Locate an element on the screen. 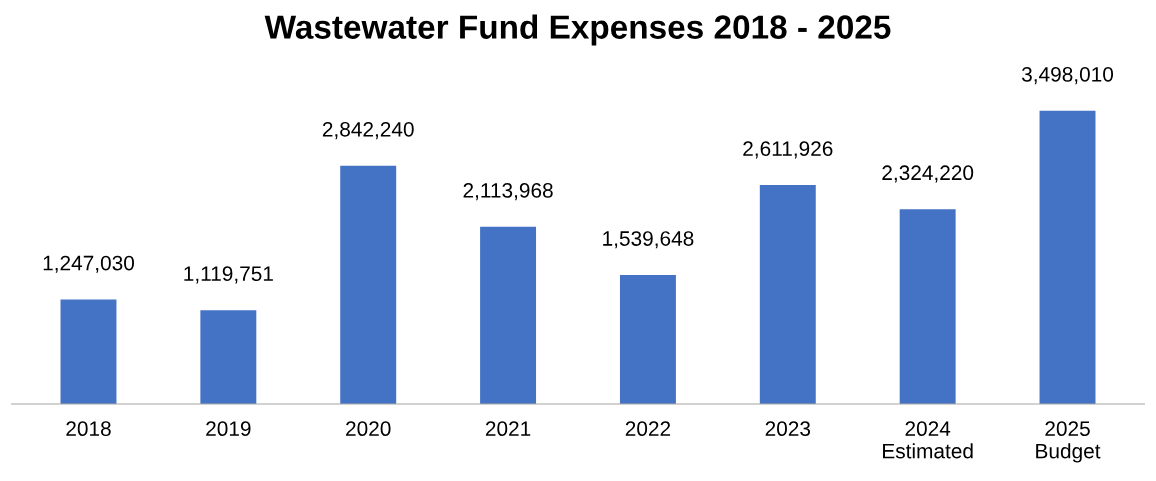  data-label: 1,539,648 is located at coordinates (648, 240).